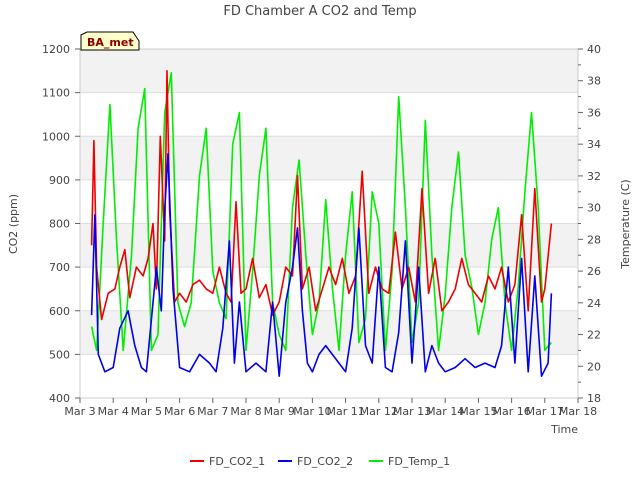  I want to click on y2-tick-label: 28, so click(594, 239).